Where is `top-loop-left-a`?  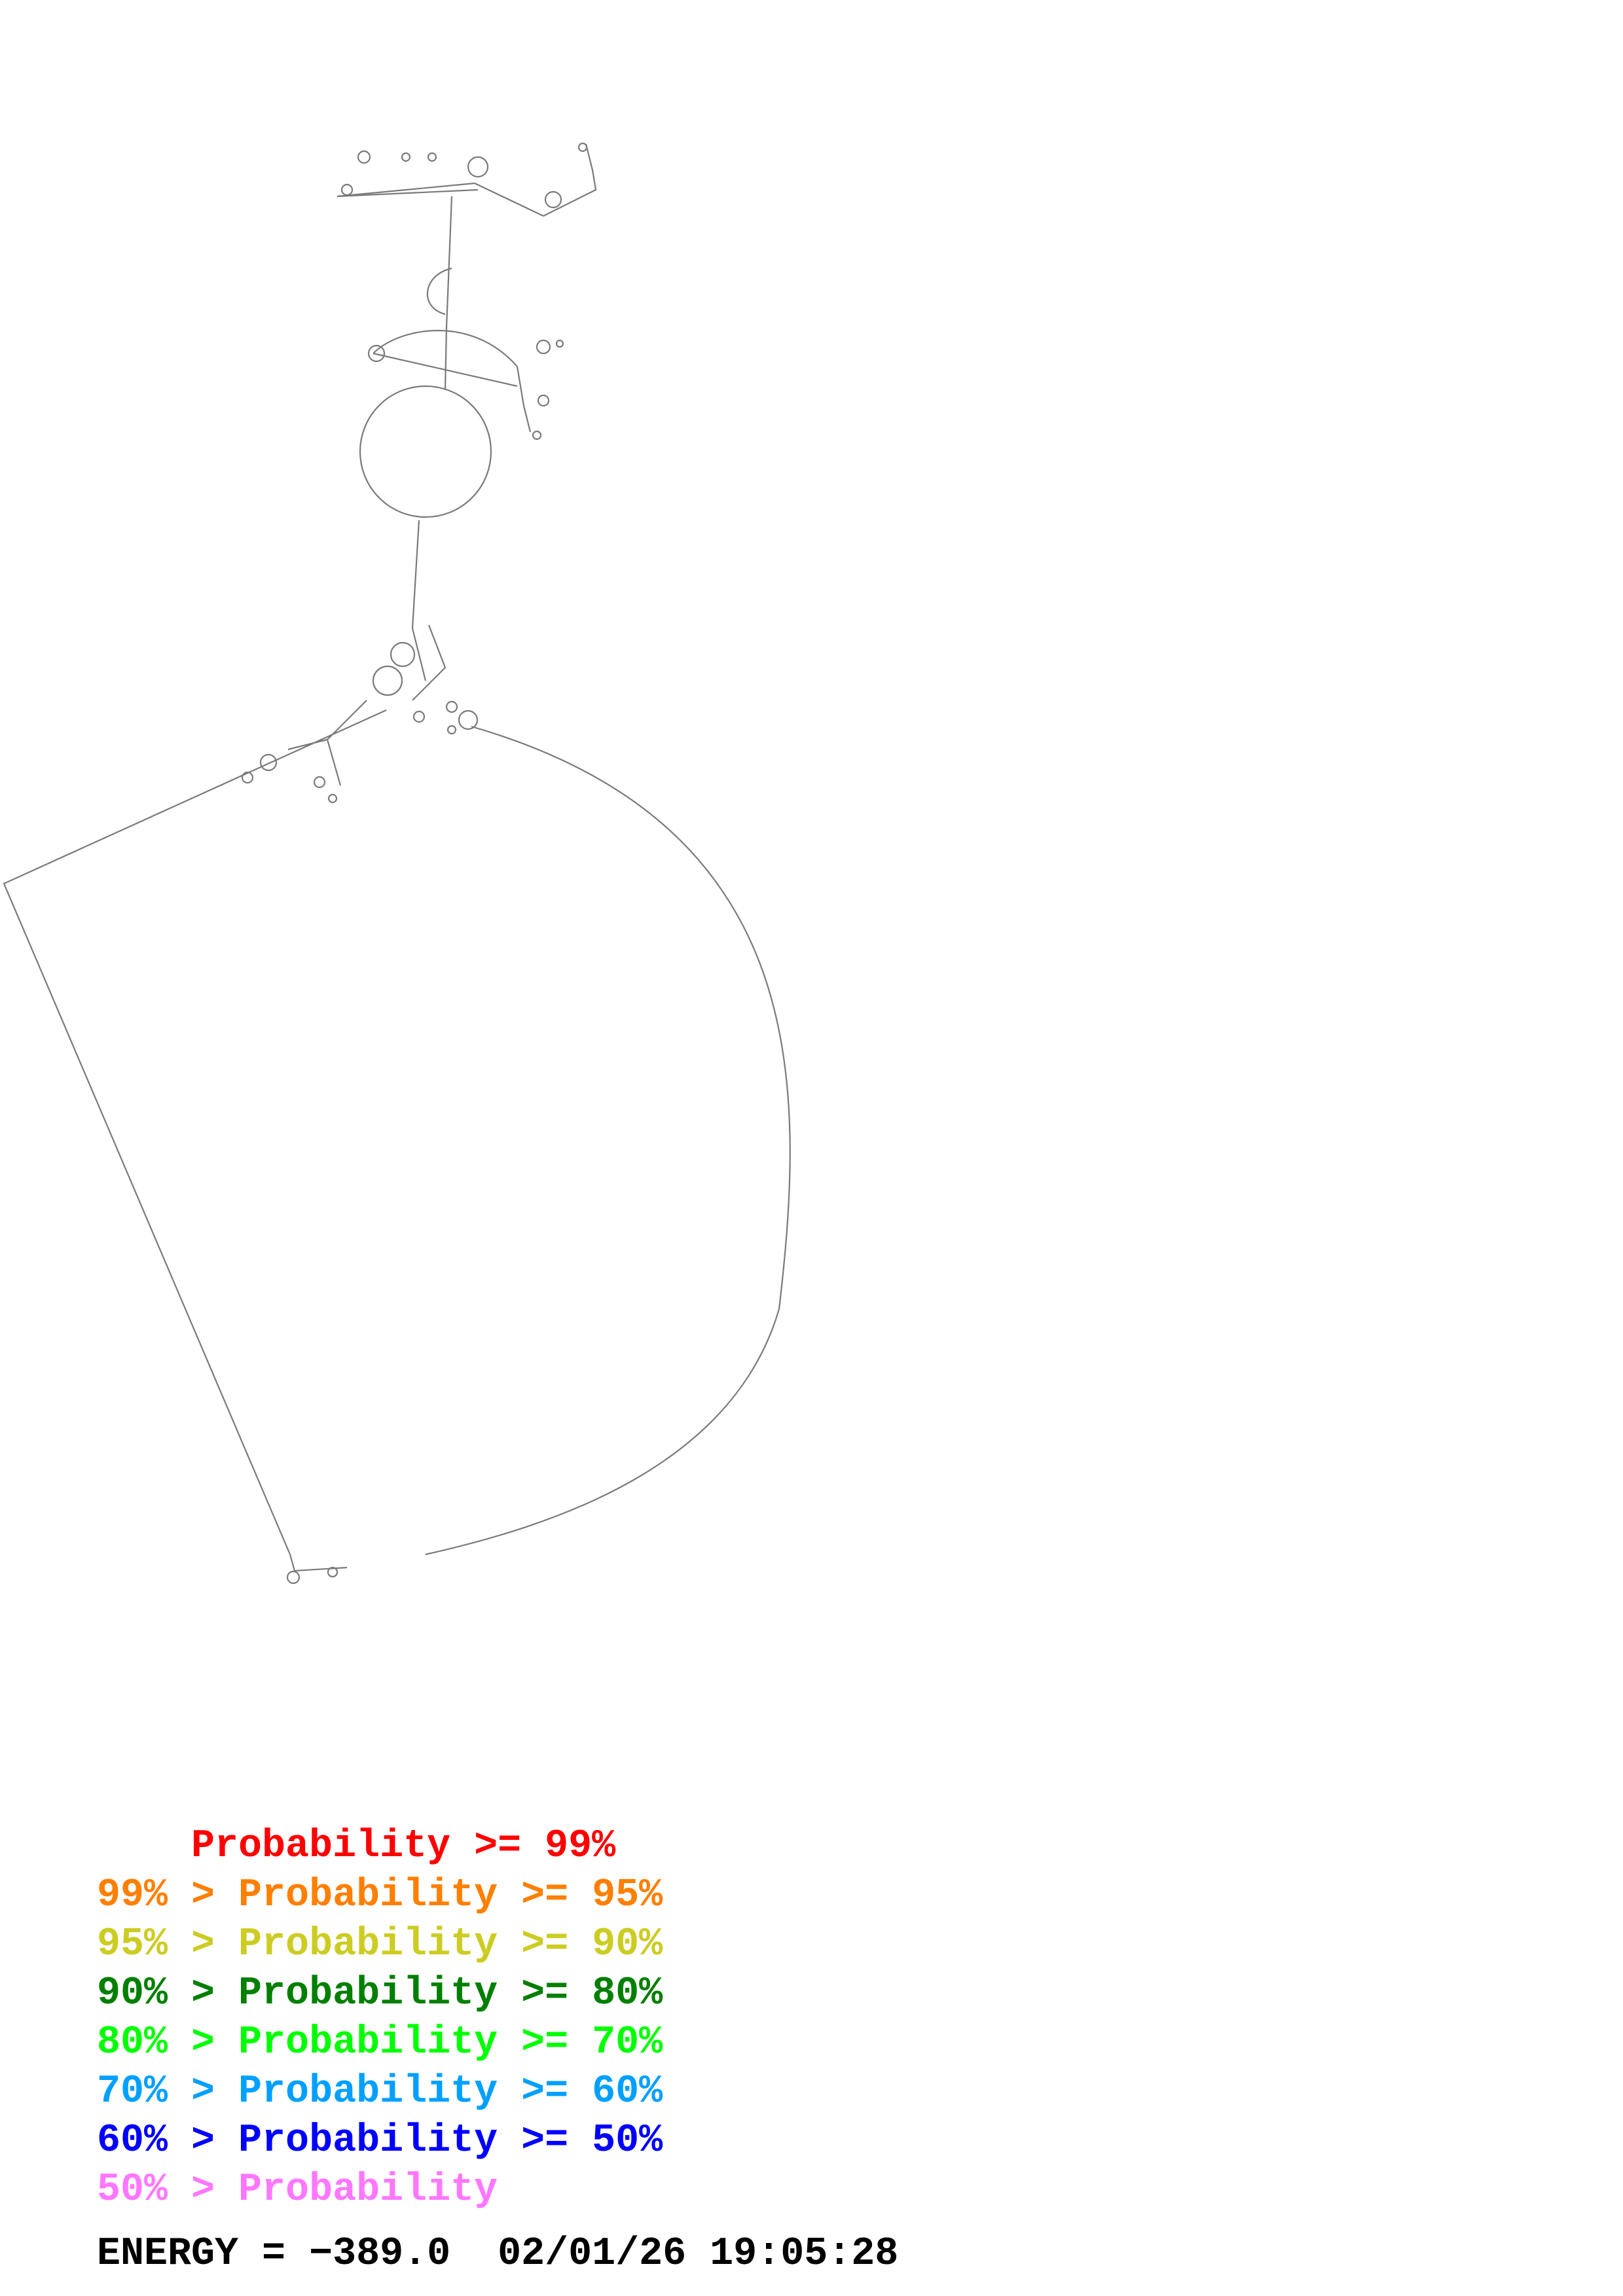
top-loop-left-a is located at coordinates (364, 157).